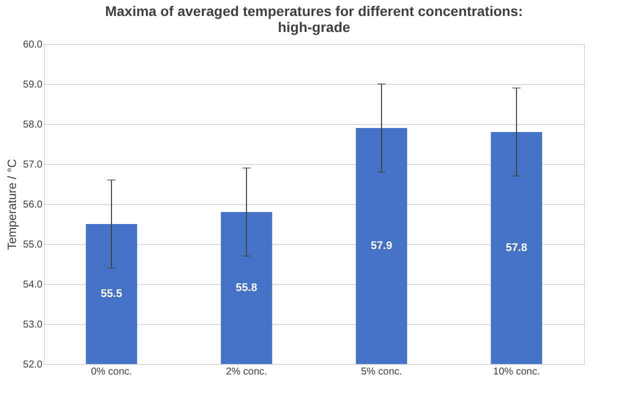 This screenshot has width=634, height=408. Describe the element at coordinates (111, 294) in the screenshot. I see `data-label: 55.5` at that location.